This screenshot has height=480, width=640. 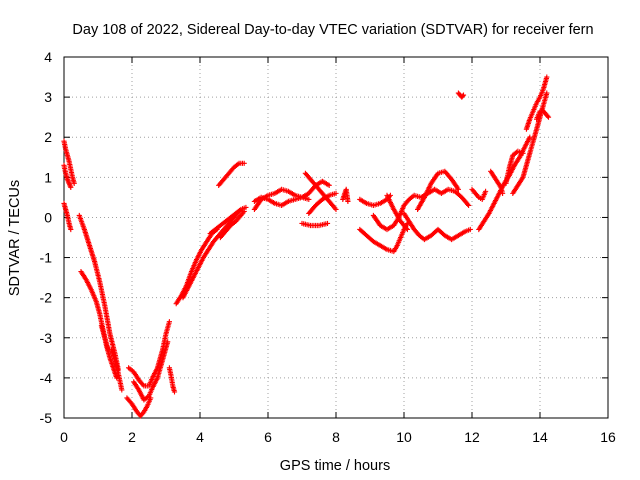 I want to click on y-tick-label: 4, so click(x=48, y=57).